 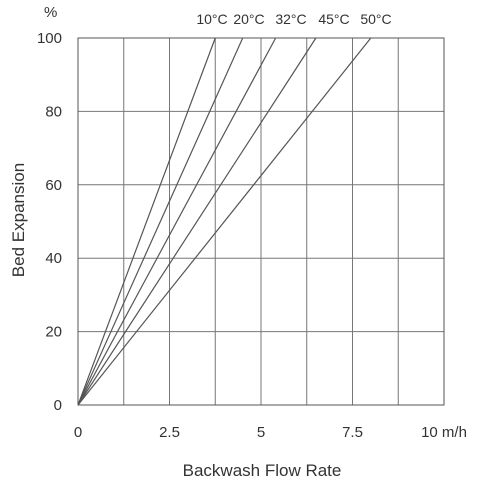 What do you see at coordinates (261, 432) in the screenshot?
I see `x-tick-label: 5` at bounding box center [261, 432].